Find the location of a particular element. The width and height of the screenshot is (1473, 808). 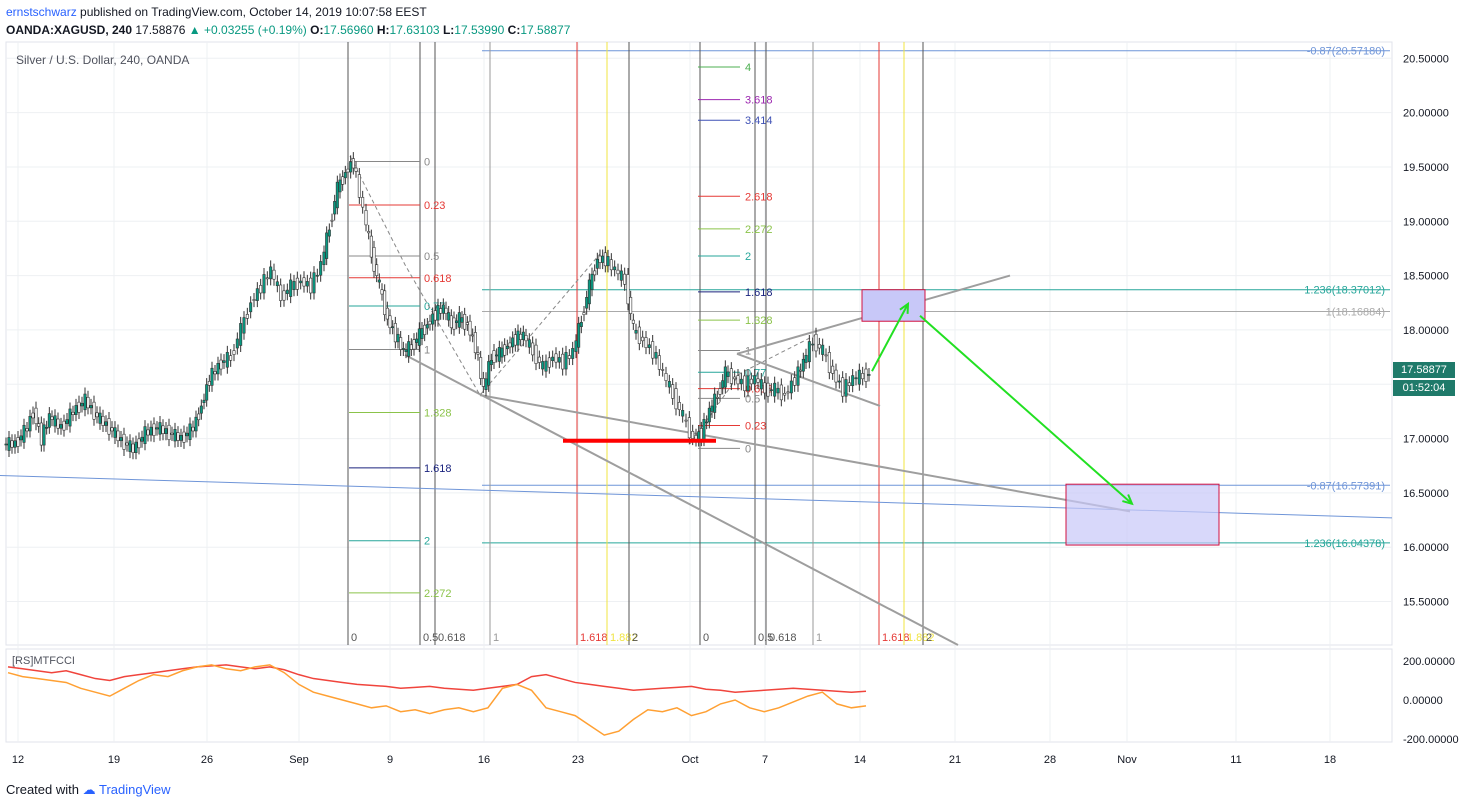

chart-title: Silver / U.S. Dollar, 240, OANDA is located at coordinates (103, 60).